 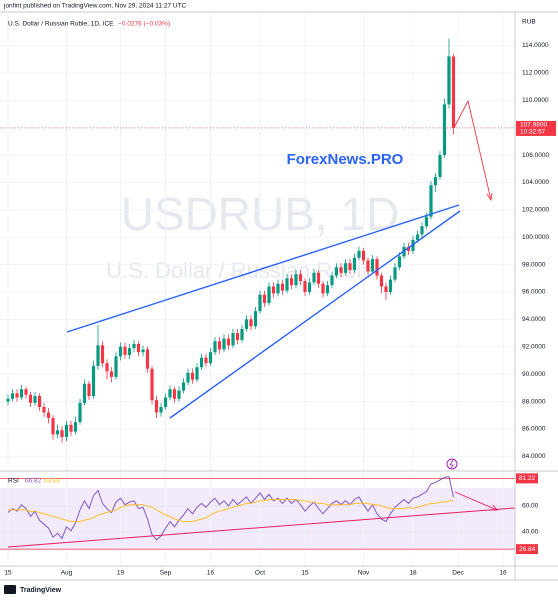 What do you see at coordinates (535, 73) in the screenshot?
I see `y-tick-label: 112.0000` at bounding box center [535, 73].